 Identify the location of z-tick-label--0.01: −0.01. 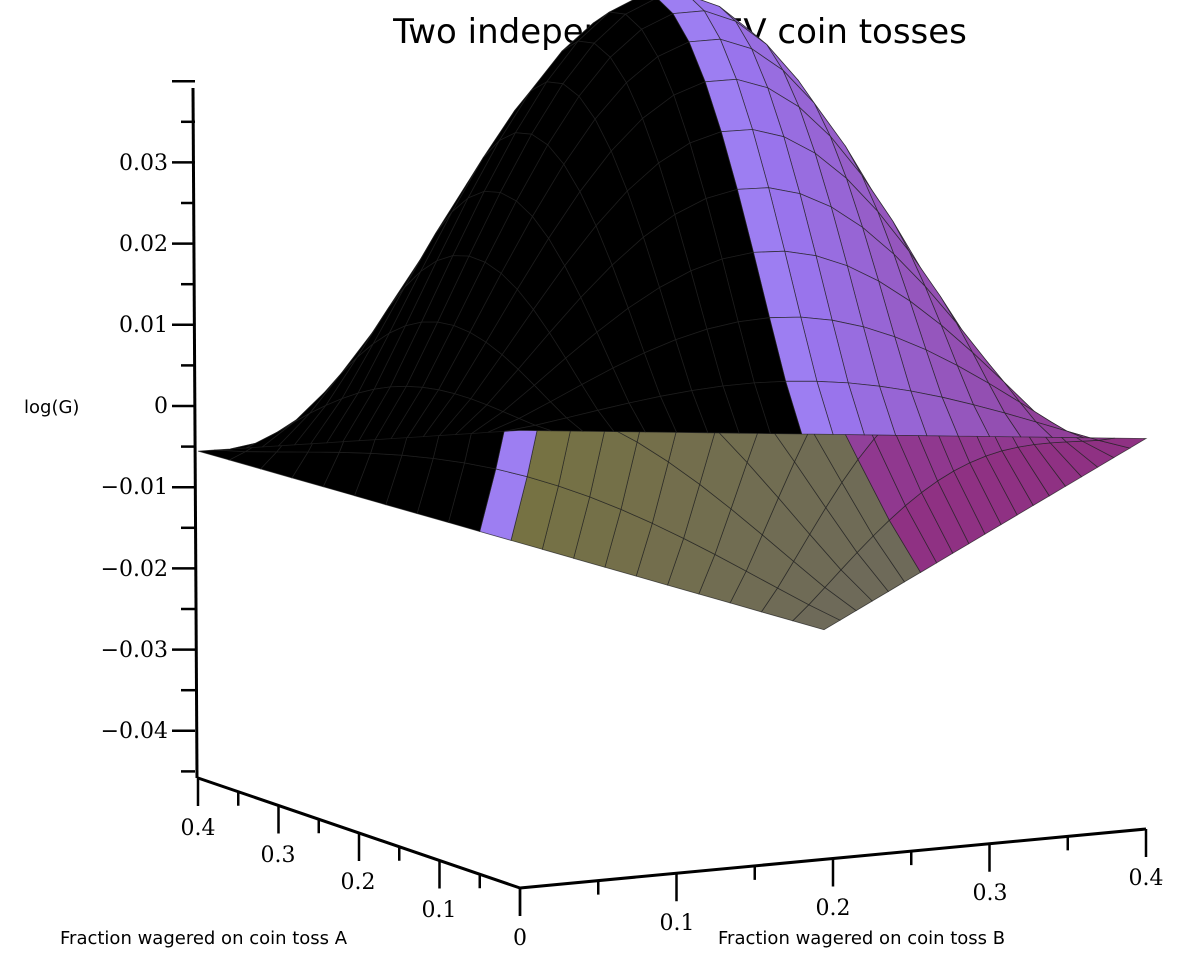
(134, 487).